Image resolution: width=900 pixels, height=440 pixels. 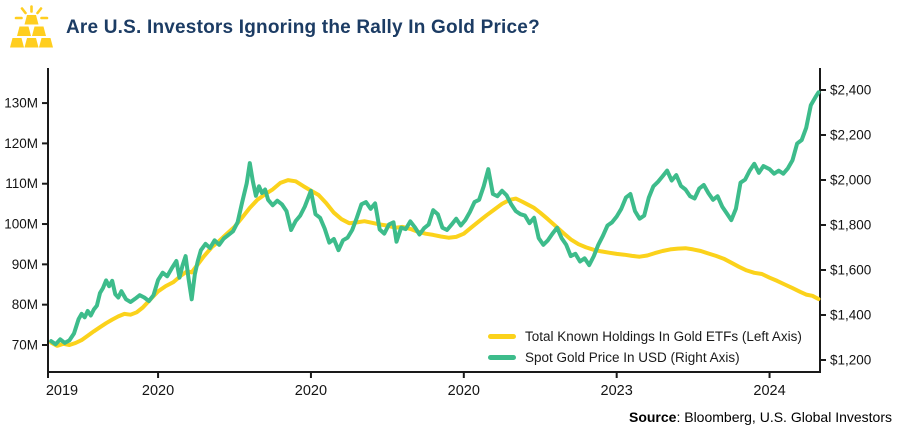 What do you see at coordinates (850, 135) in the screenshot?
I see `svg-text: $2,200` at bounding box center [850, 135].